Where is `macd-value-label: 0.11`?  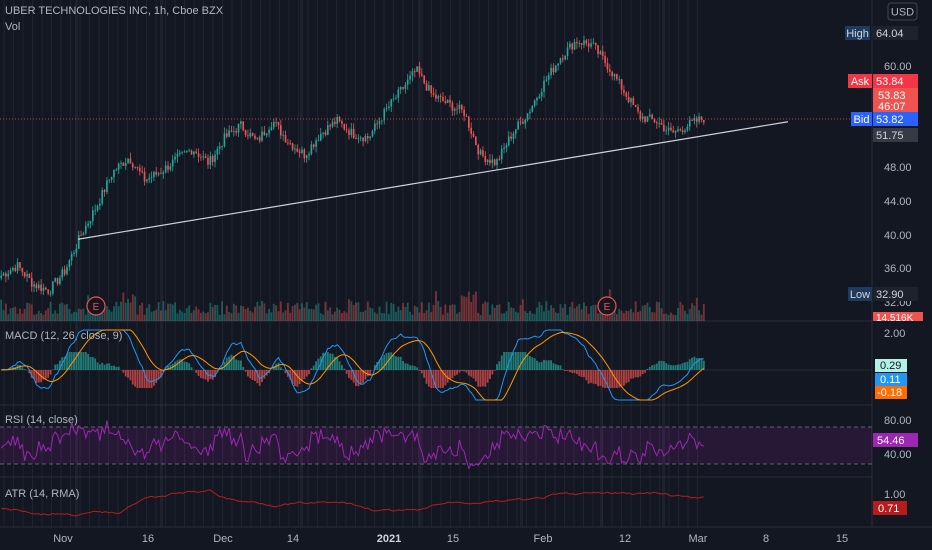 macd-value-label: 0.11 is located at coordinates (891, 379).